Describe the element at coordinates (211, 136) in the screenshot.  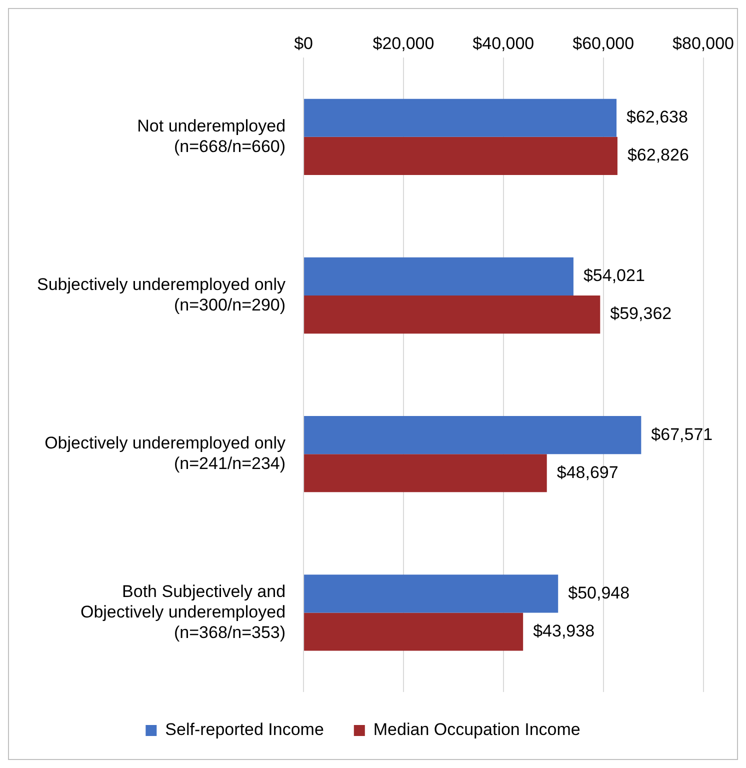
I see `y-tick-label: Not underemployed (n=668/n=660)` at that location.